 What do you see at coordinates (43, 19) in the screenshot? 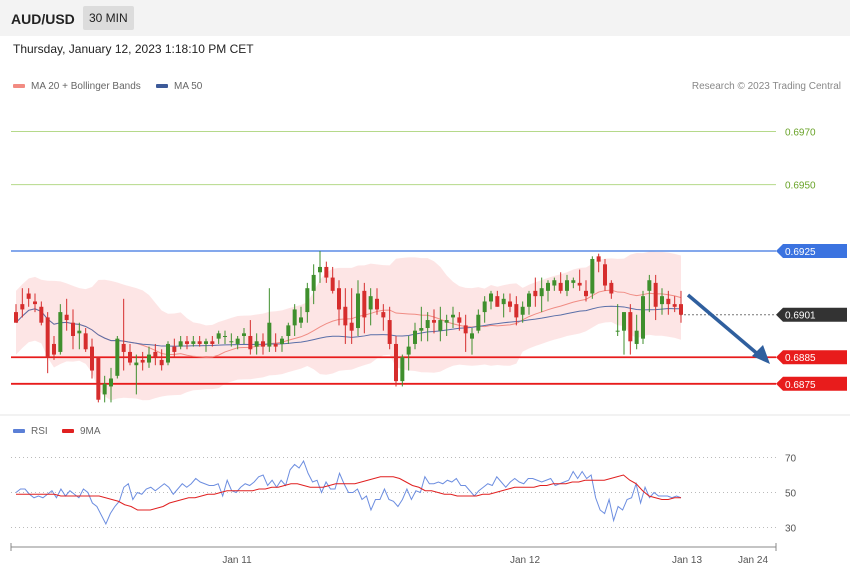
I see `instrument-title: AUD/USD` at bounding box center [43, 19].